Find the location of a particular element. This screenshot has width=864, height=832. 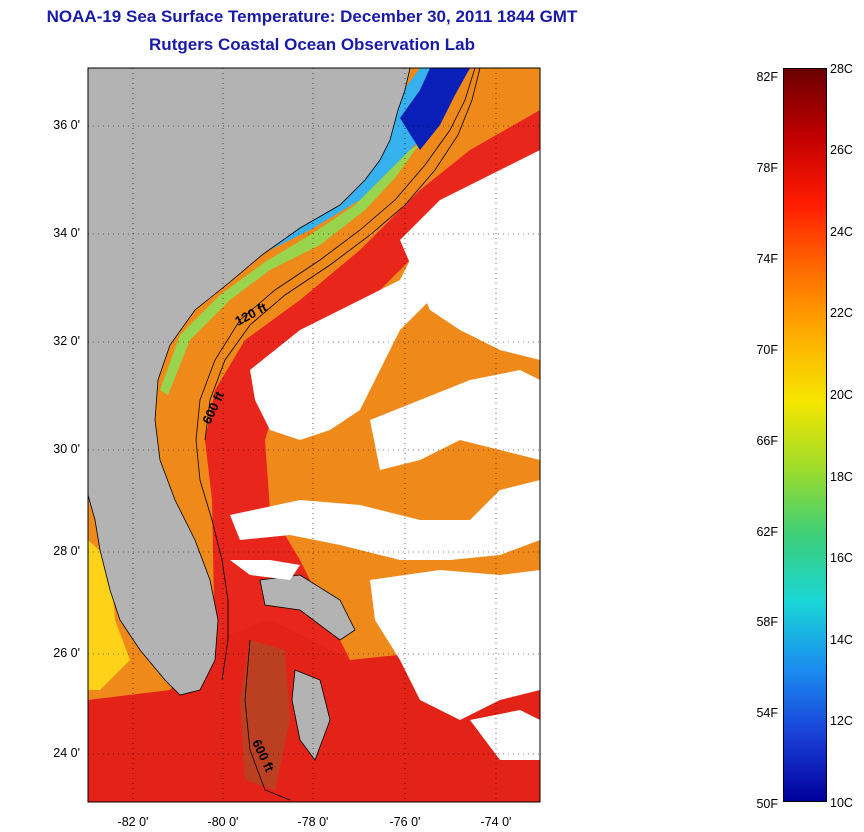

colorbar-label-78f: 78F is located at coordinates (767, 168).